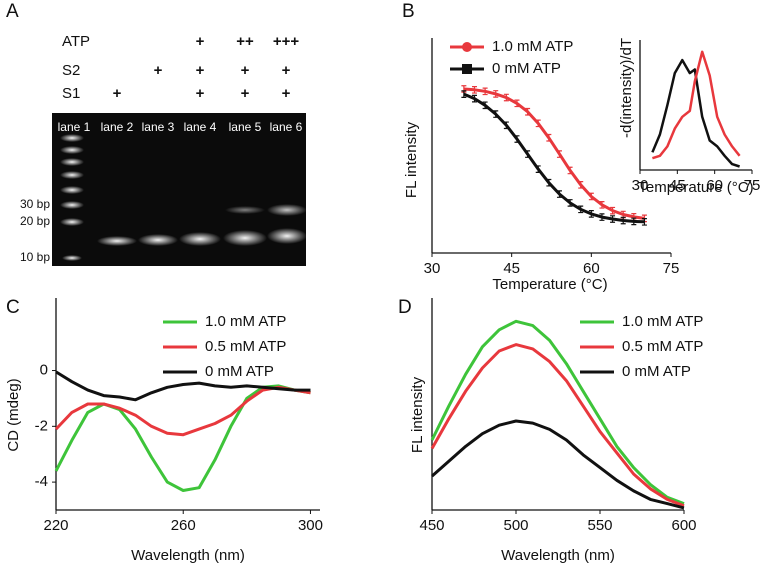  I want to click on lane-label: lane 6, so click(286, 127).